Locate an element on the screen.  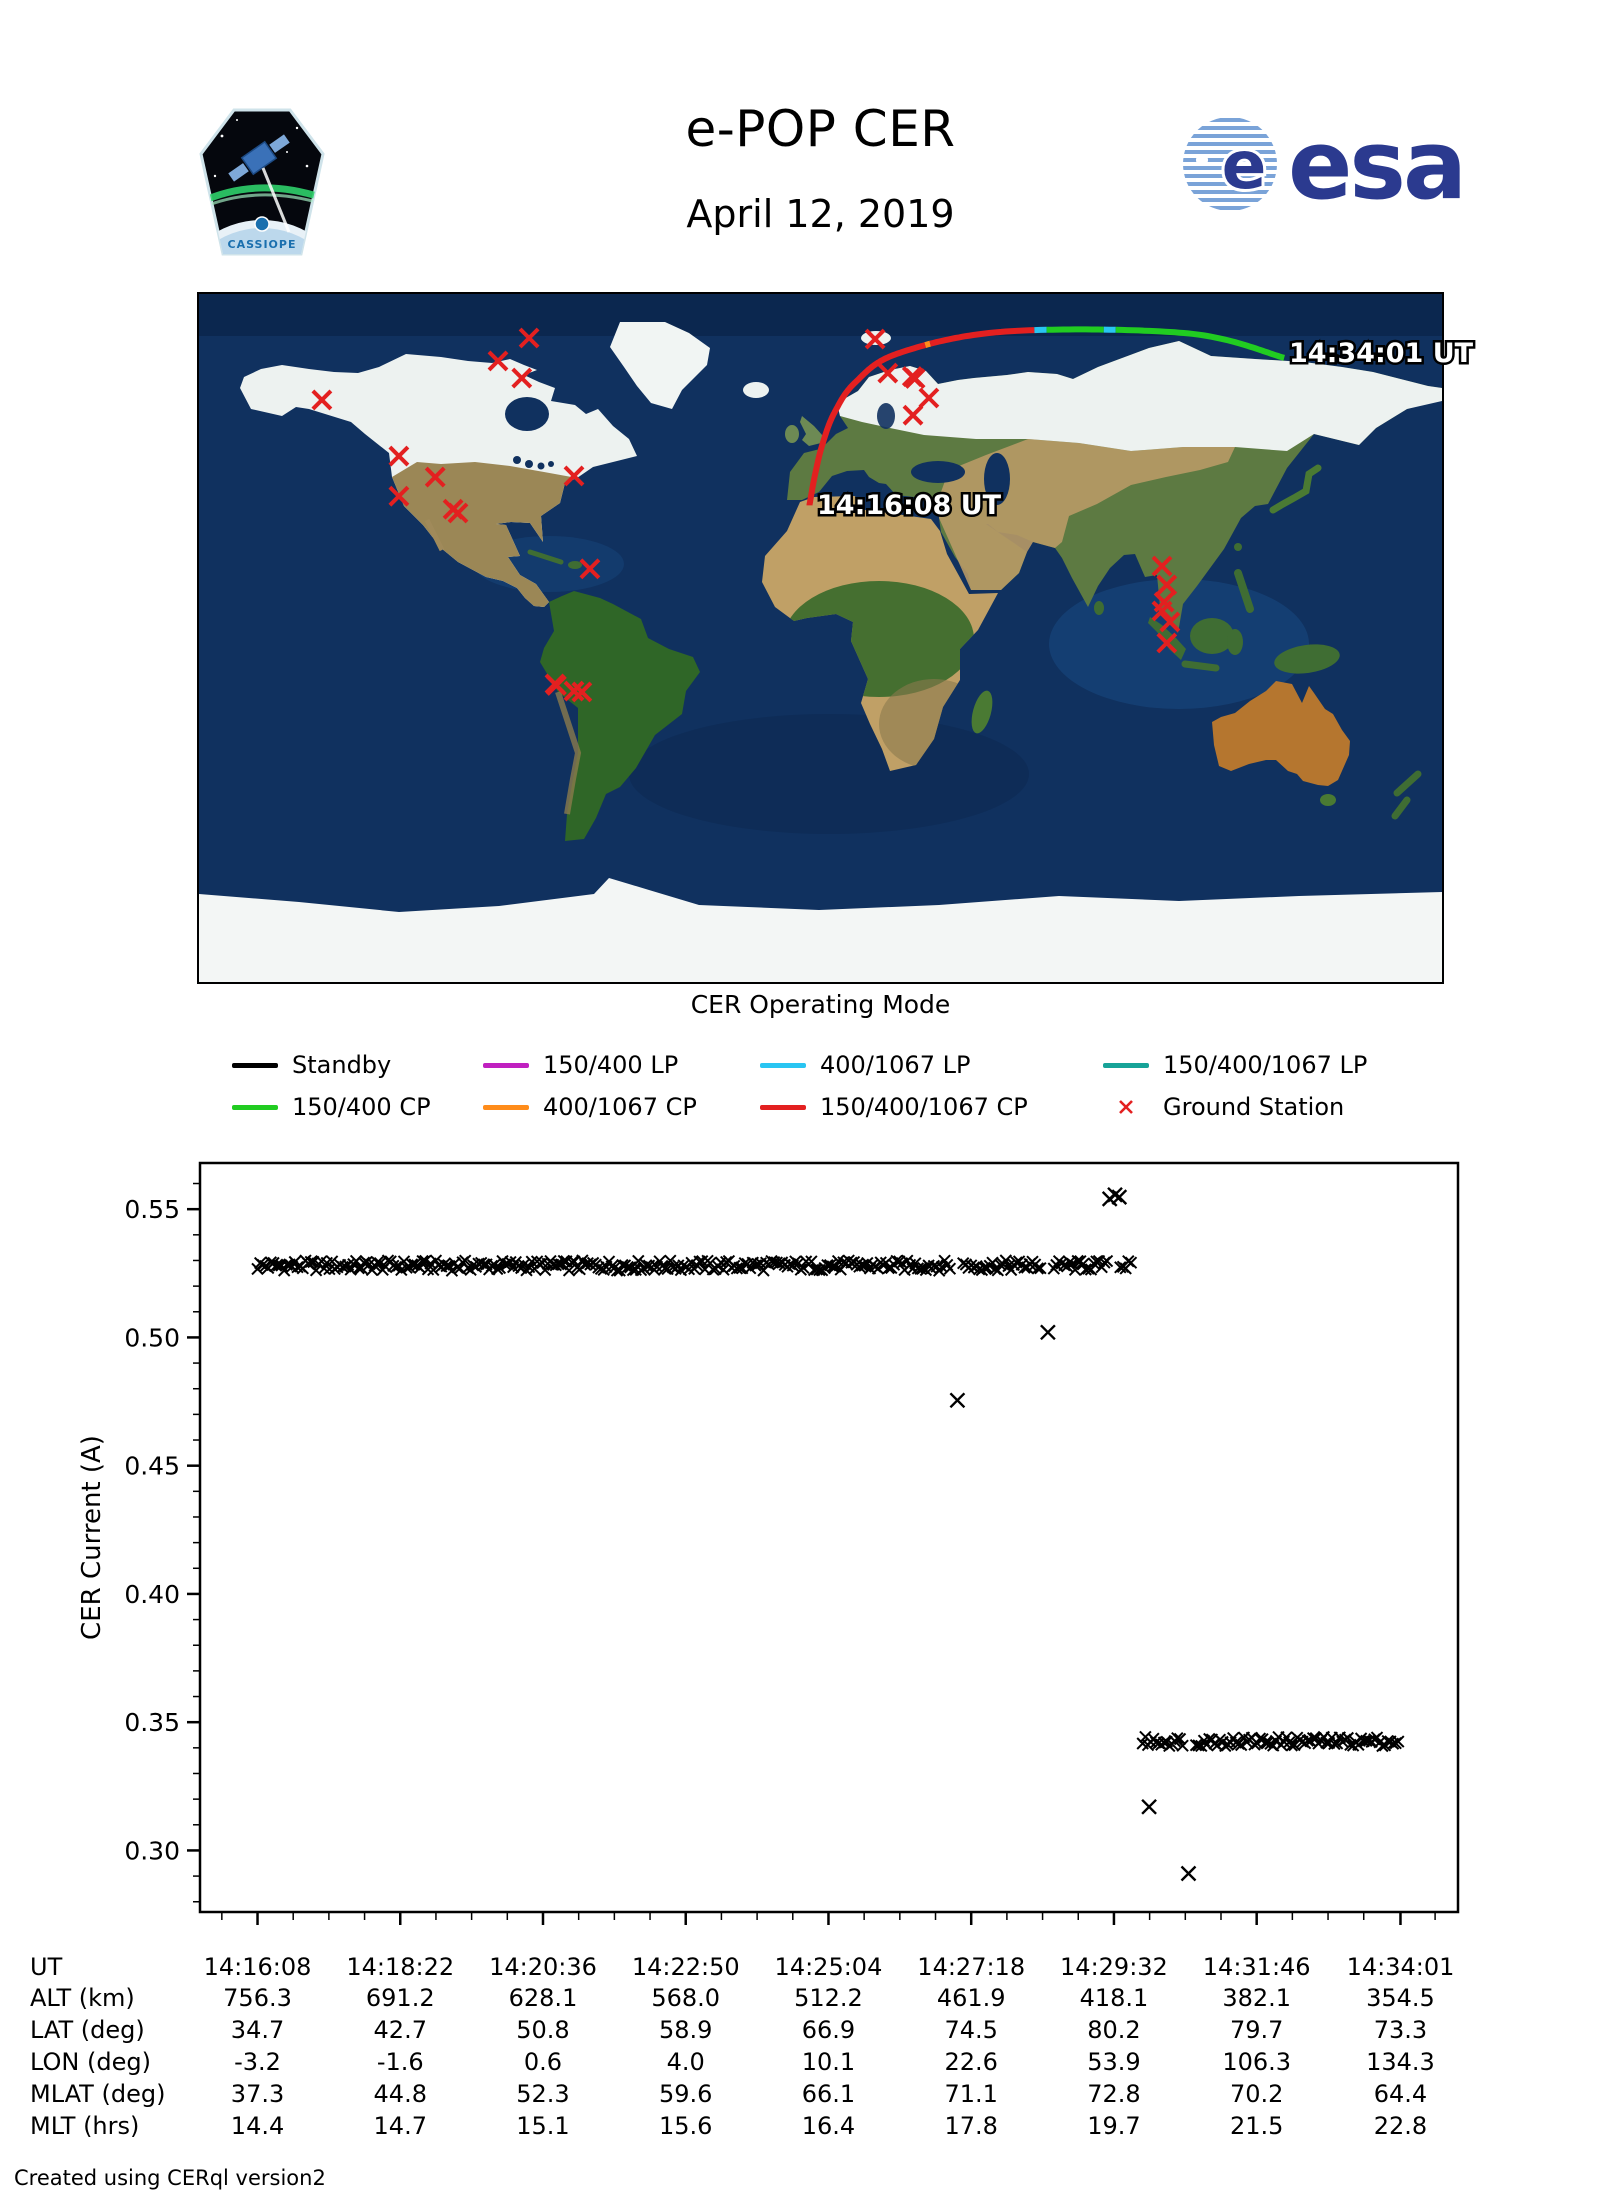
table-cell: 17.8 is located at coordinates (971, 2126).